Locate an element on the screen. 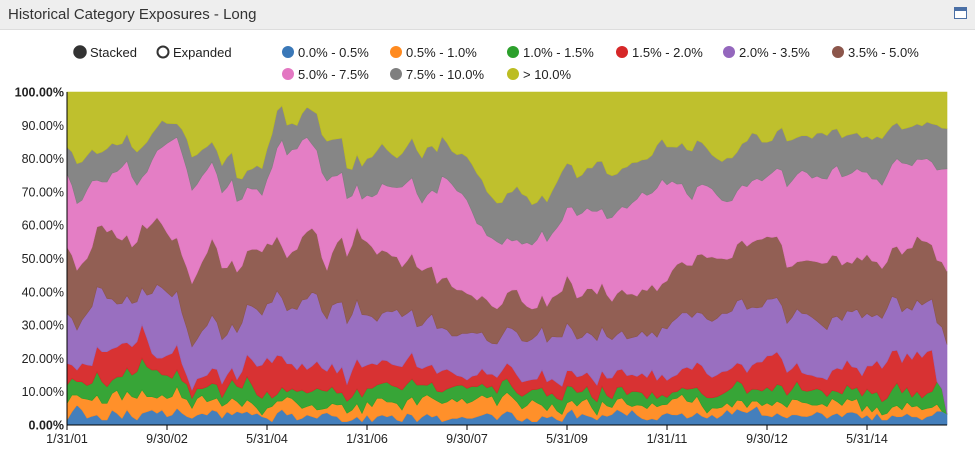 This screenshot has height=453, width=975. x-tick-label: 5/31/09 is located at coordinates (567, 439).